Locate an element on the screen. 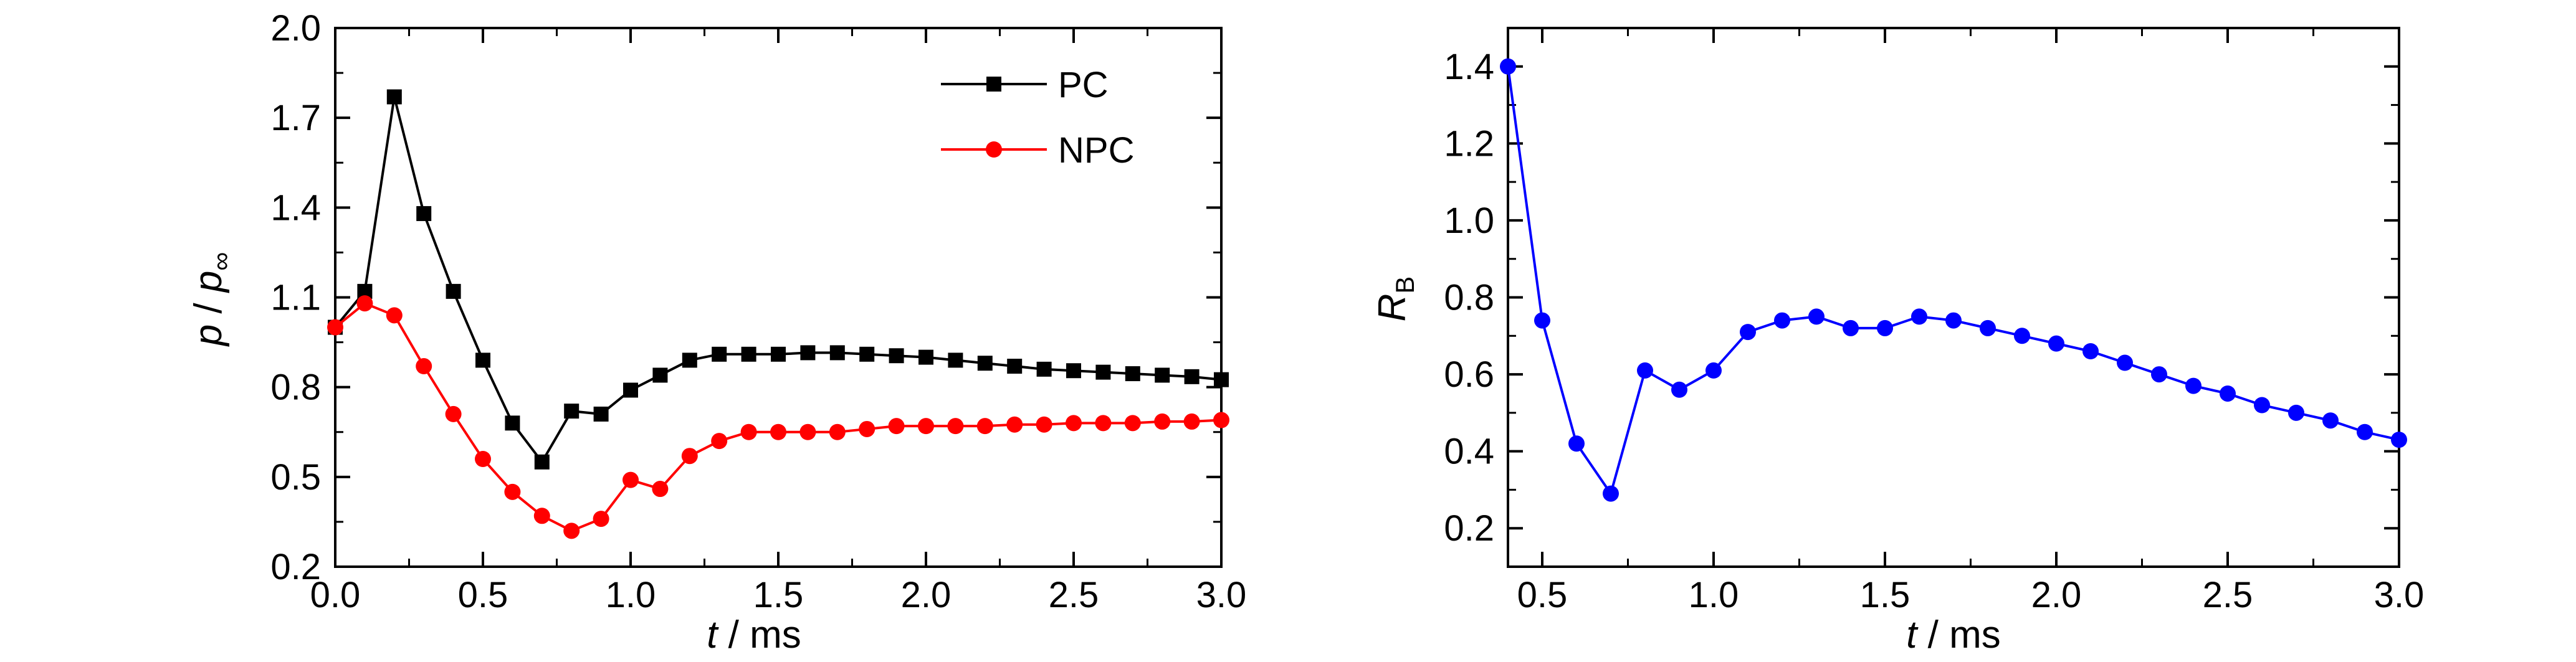 The width and height of the screenshot is (2576, 662). y-tick-label: 0.6 is located at coordinates (1469, 374).